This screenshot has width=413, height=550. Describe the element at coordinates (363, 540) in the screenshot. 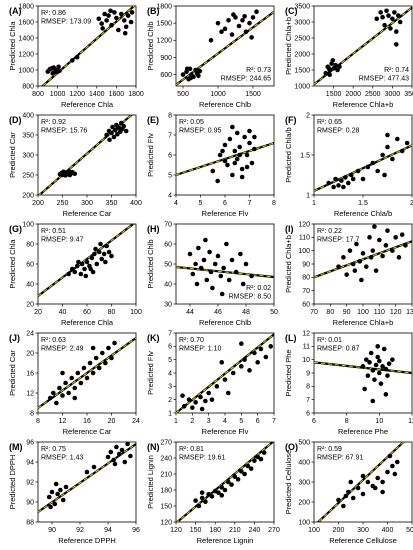

I see `x-axis-label: Reference Cellulose` at that location.